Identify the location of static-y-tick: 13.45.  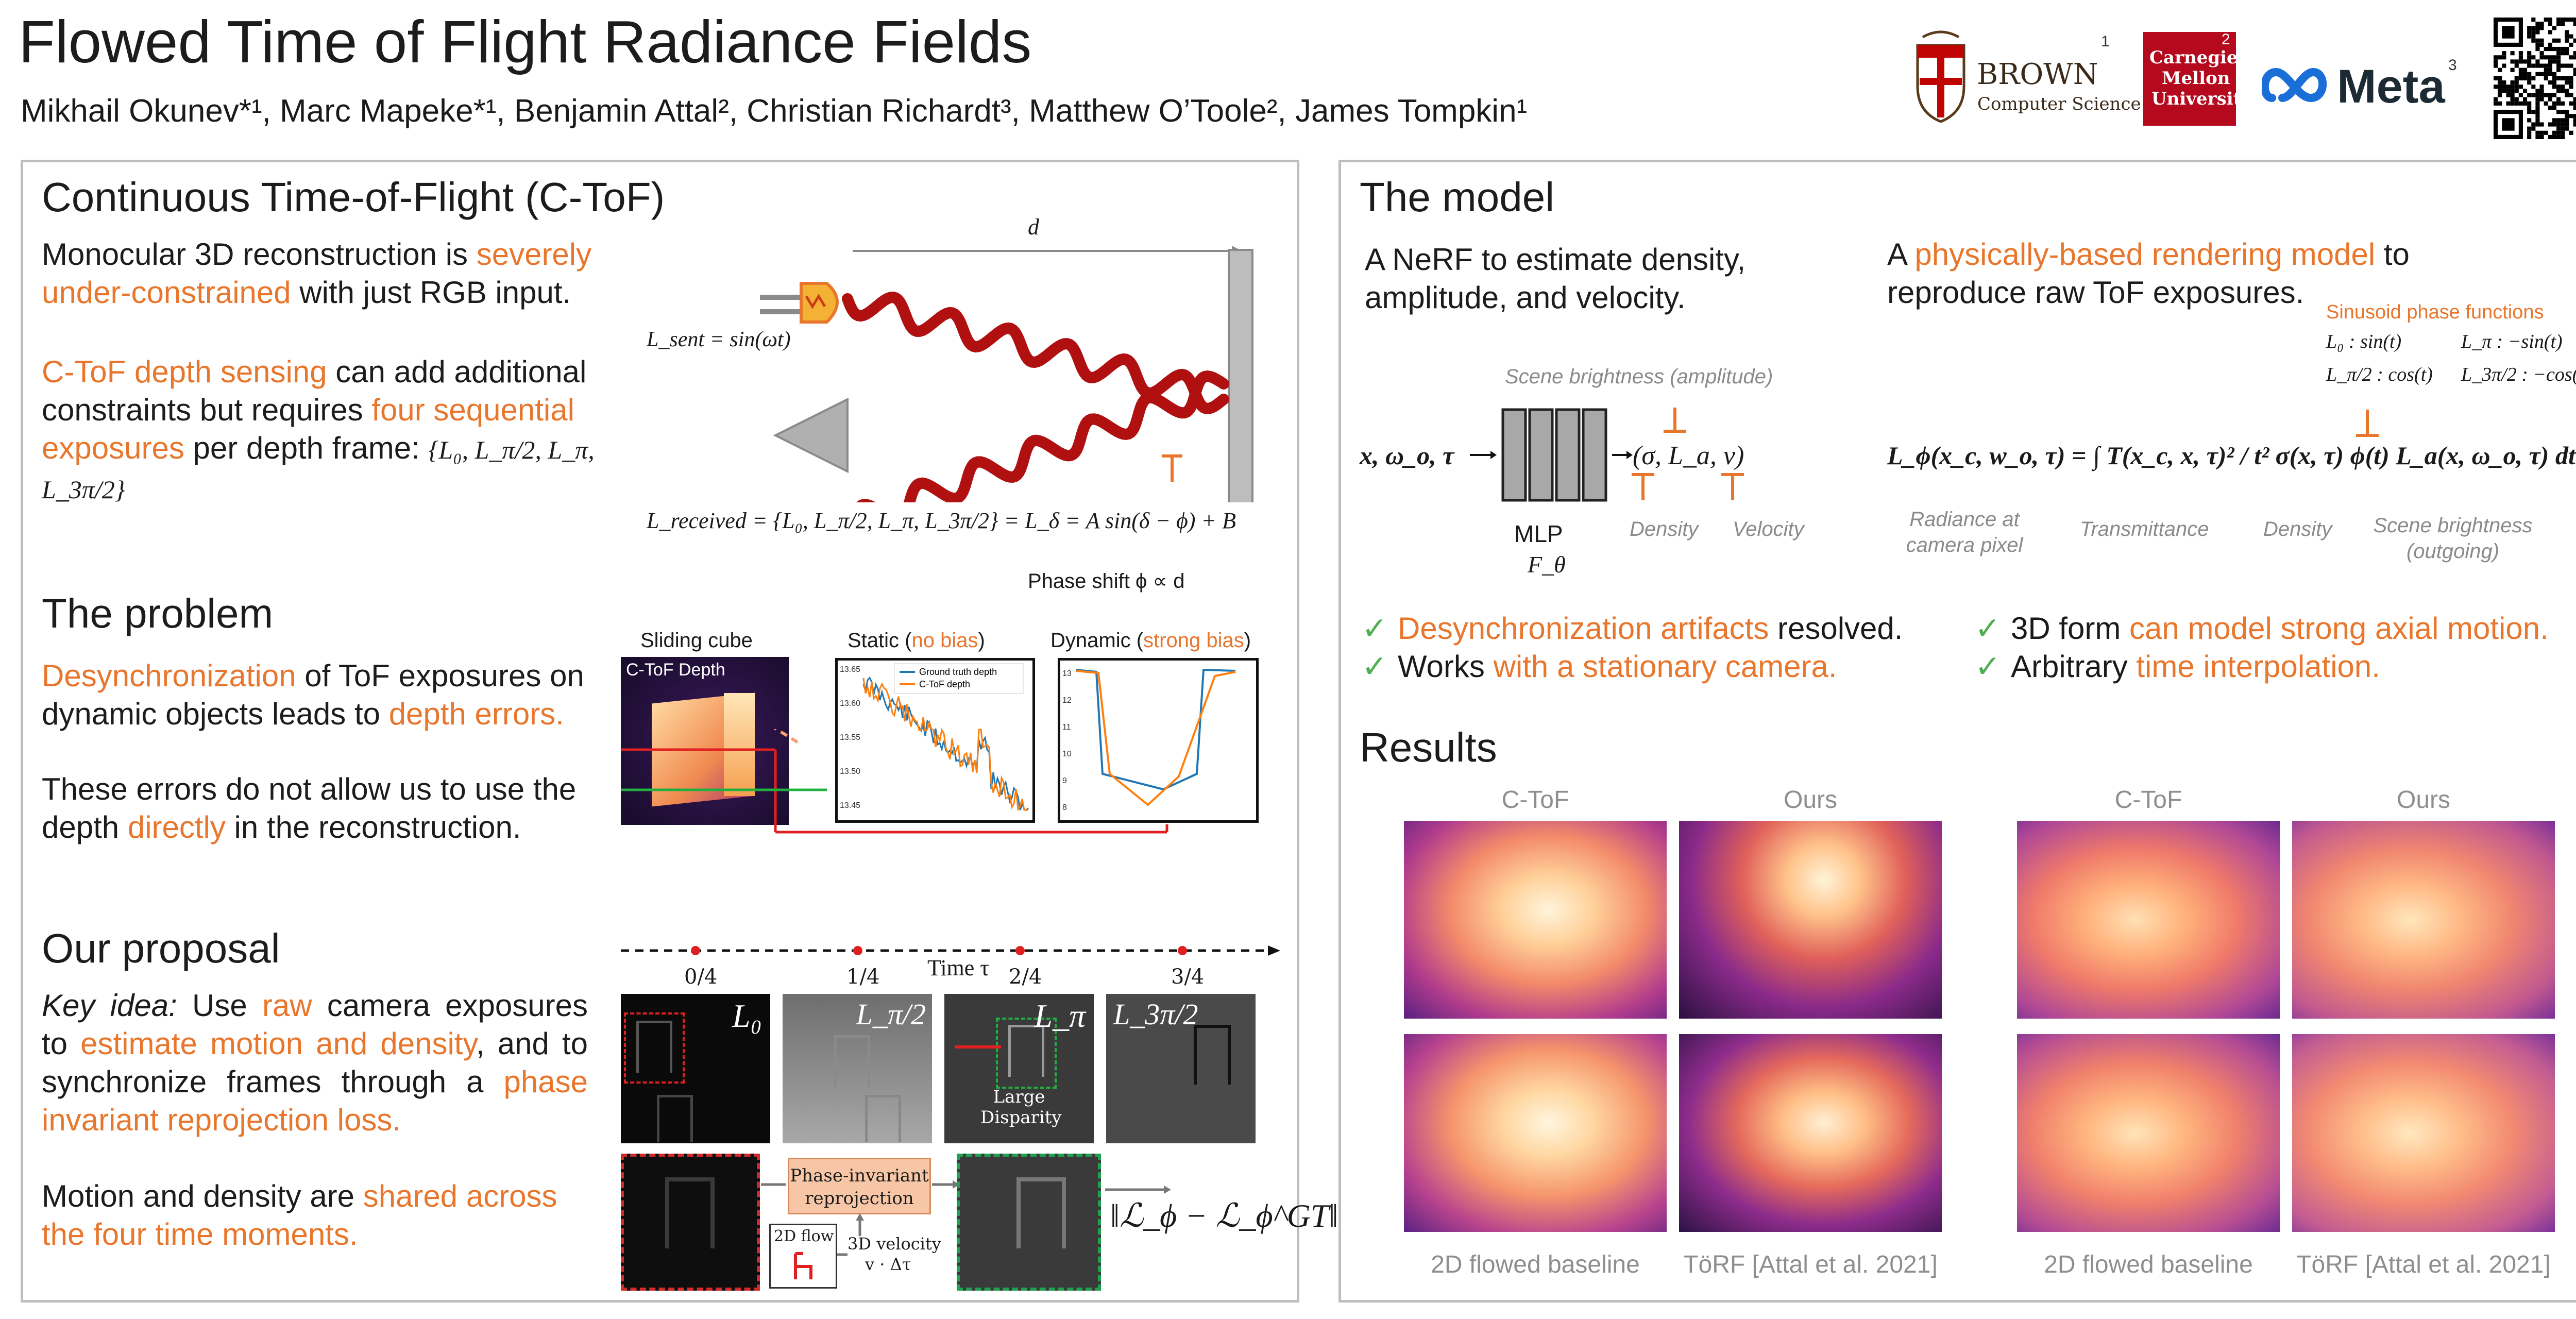
(850, 805).